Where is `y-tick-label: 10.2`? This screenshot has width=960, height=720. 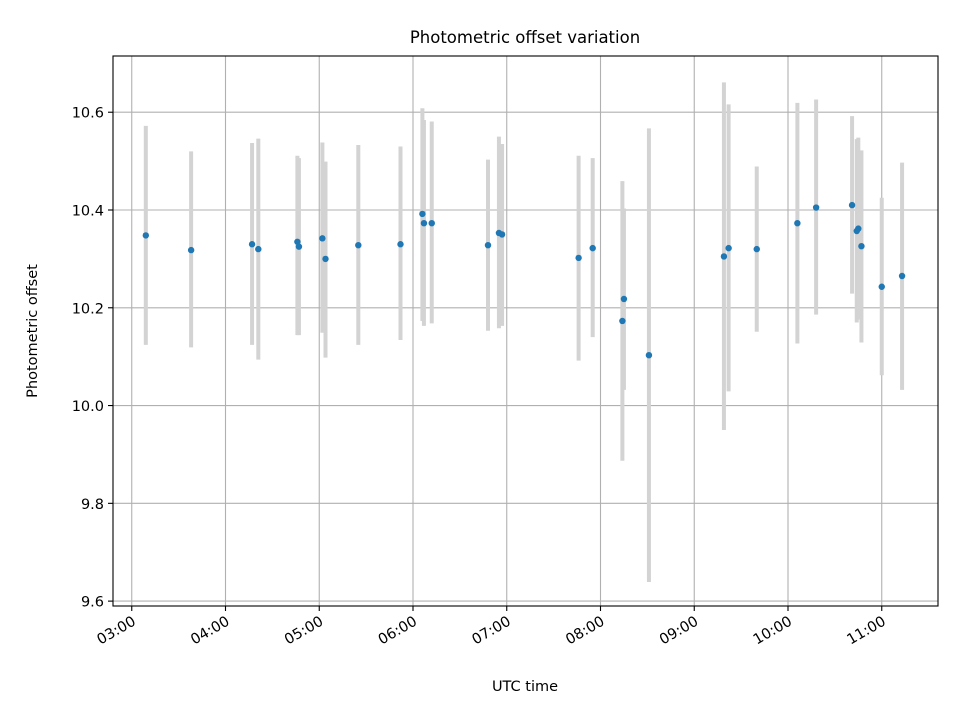 y-tick-label: 10.2 is located at coordinates (88, 309).